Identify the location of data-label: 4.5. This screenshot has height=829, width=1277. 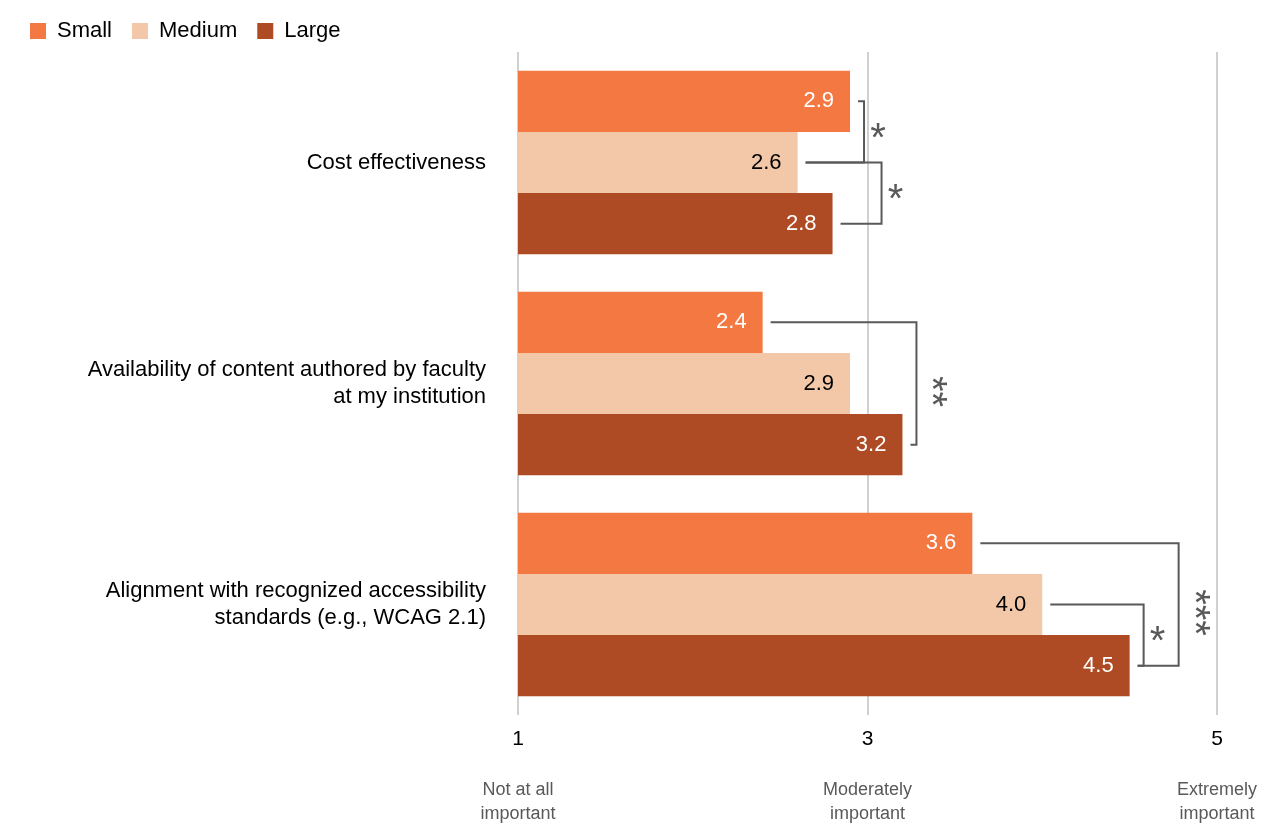
(1098, 664).